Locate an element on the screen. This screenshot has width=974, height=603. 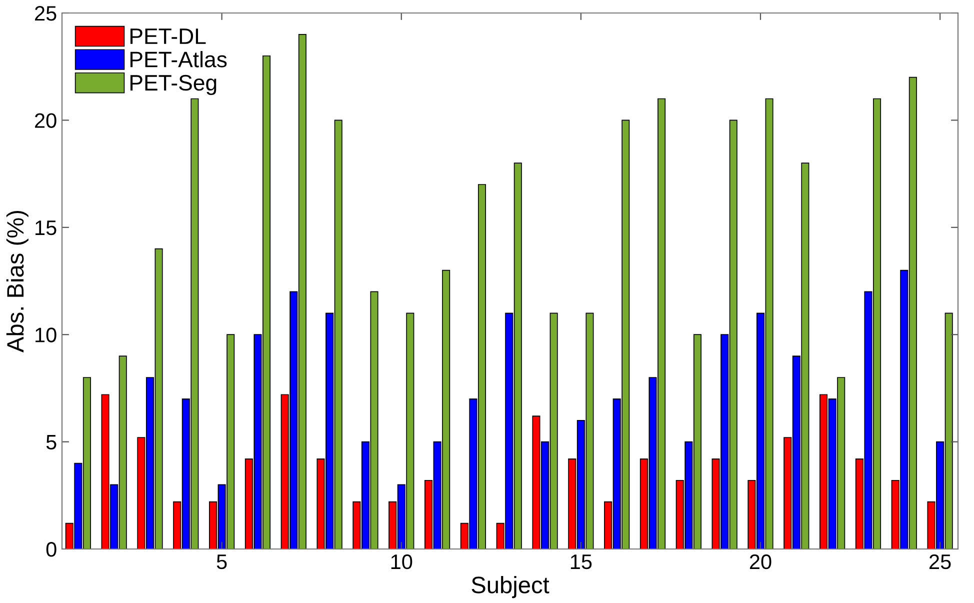
legend-label: PET-Seg is located at coordinates (173, 85).